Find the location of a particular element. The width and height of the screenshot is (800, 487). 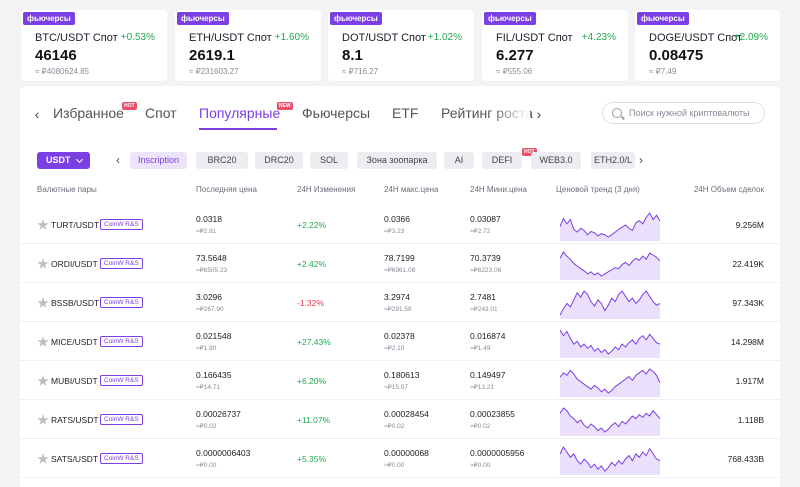

high-price: 3.2974 is located at coordinates (397, 297).